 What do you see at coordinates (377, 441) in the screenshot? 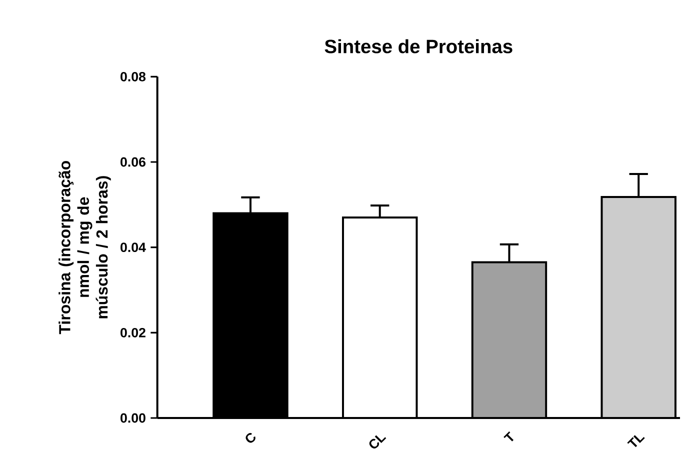
I see `x-tick-label: CL` at bounding box center [377, 441].